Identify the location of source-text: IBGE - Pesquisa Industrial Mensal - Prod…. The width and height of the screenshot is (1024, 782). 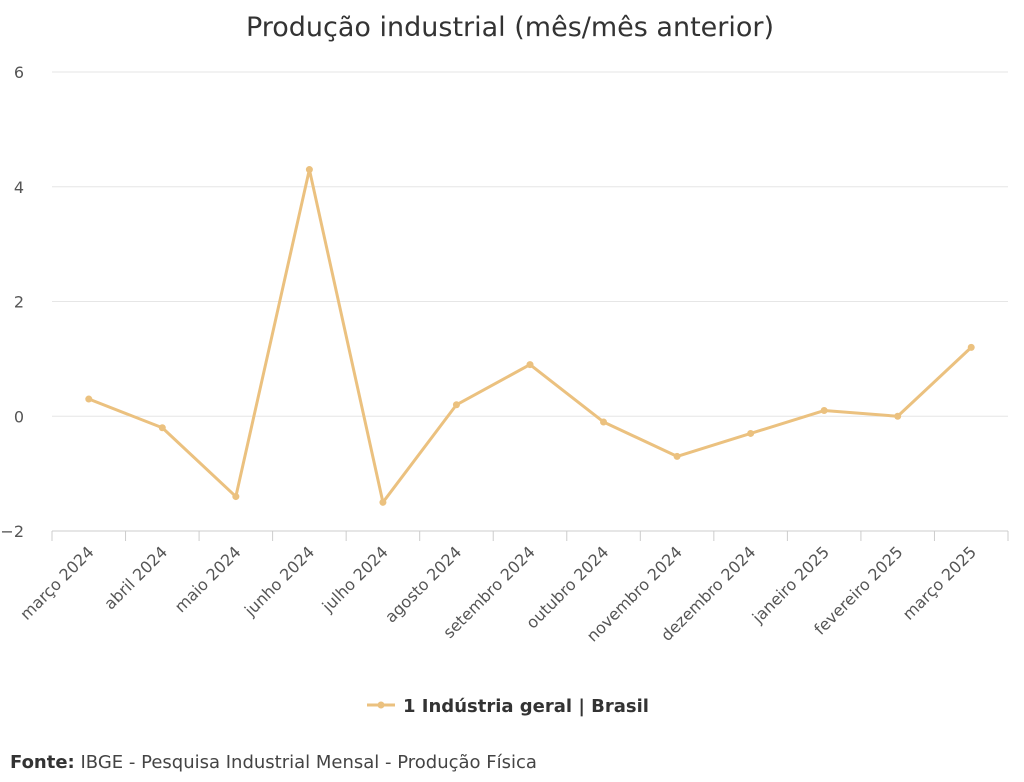
(308, 762).